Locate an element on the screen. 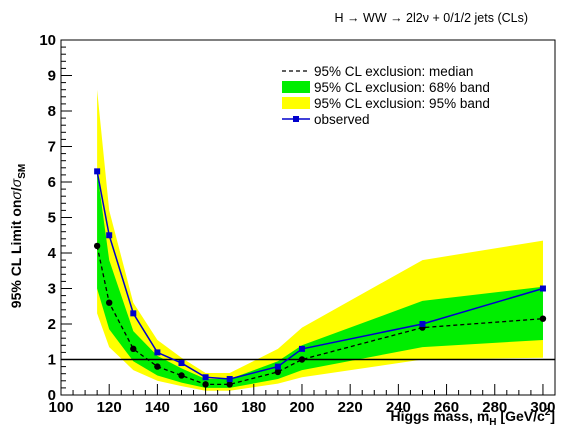  y-tick-label: 6 is located at coordinates (52, 182).